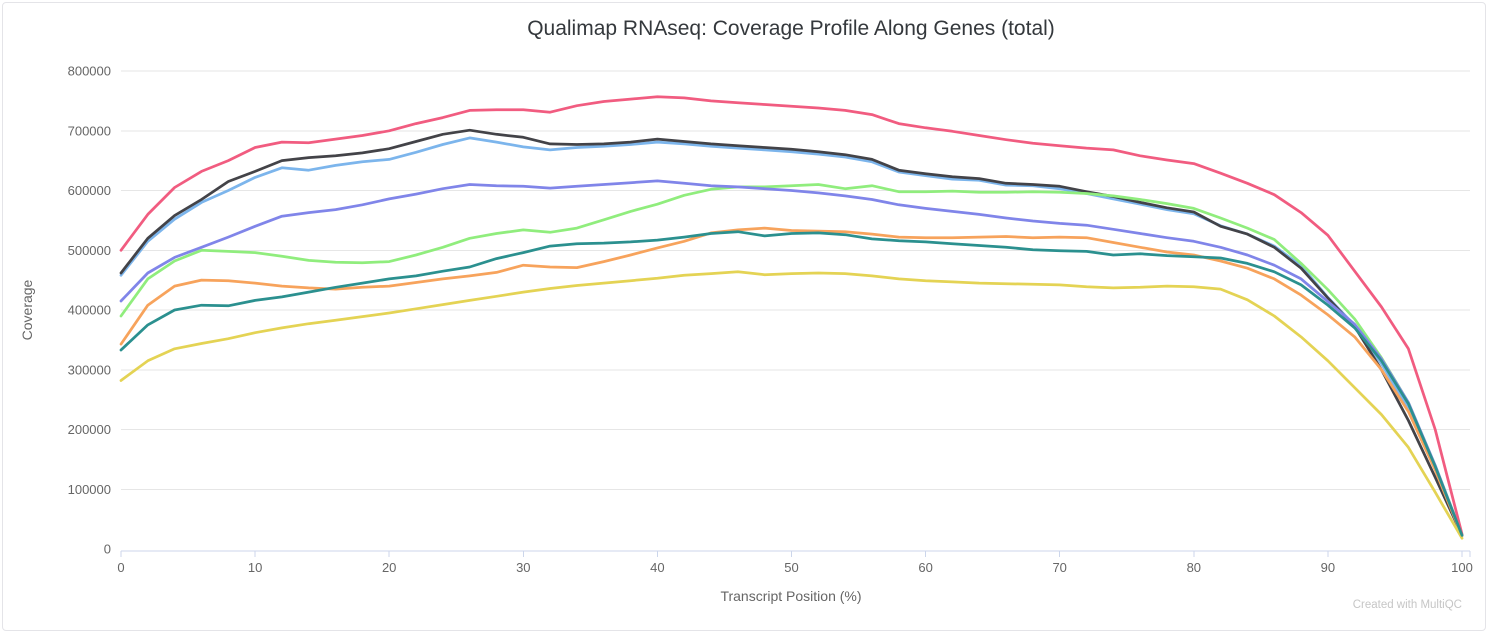 The image size is (1488, 633). Describe the element at coordinates (120, 567) in the screenshot. I see `x-tick-label: 0` at that location.